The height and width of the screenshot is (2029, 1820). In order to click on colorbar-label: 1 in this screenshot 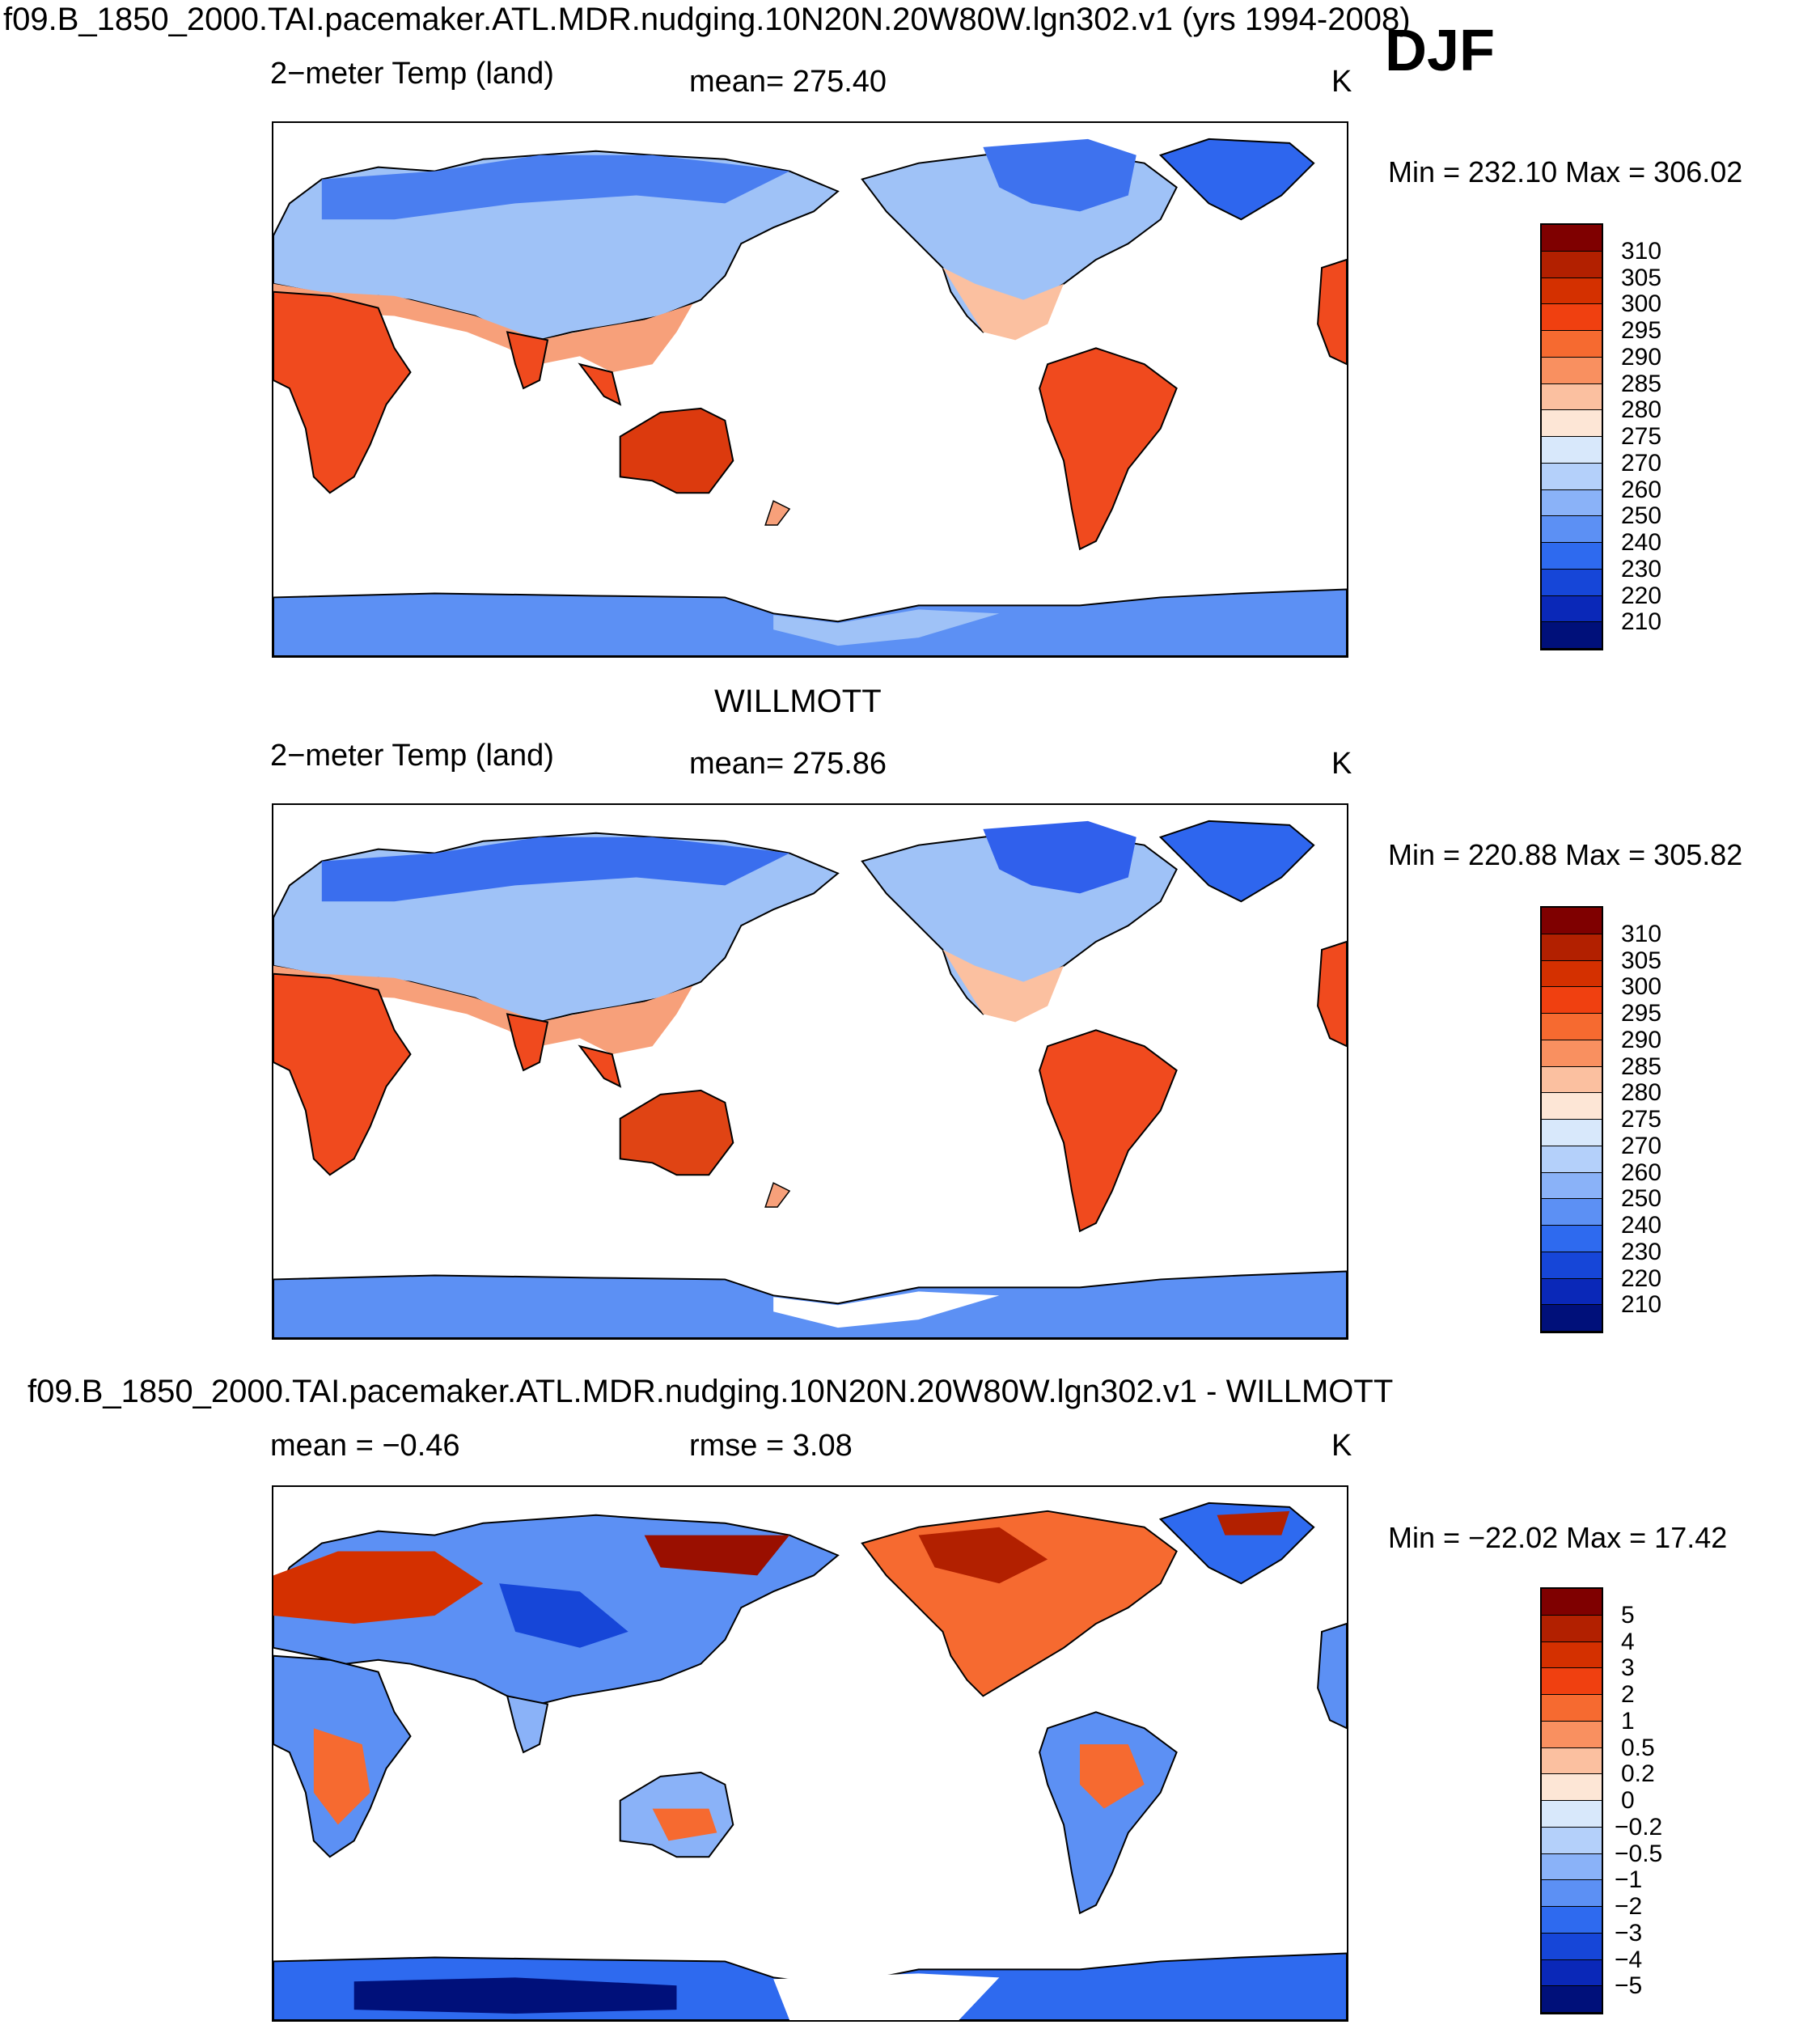, I will do `click(1628, 1721)`.